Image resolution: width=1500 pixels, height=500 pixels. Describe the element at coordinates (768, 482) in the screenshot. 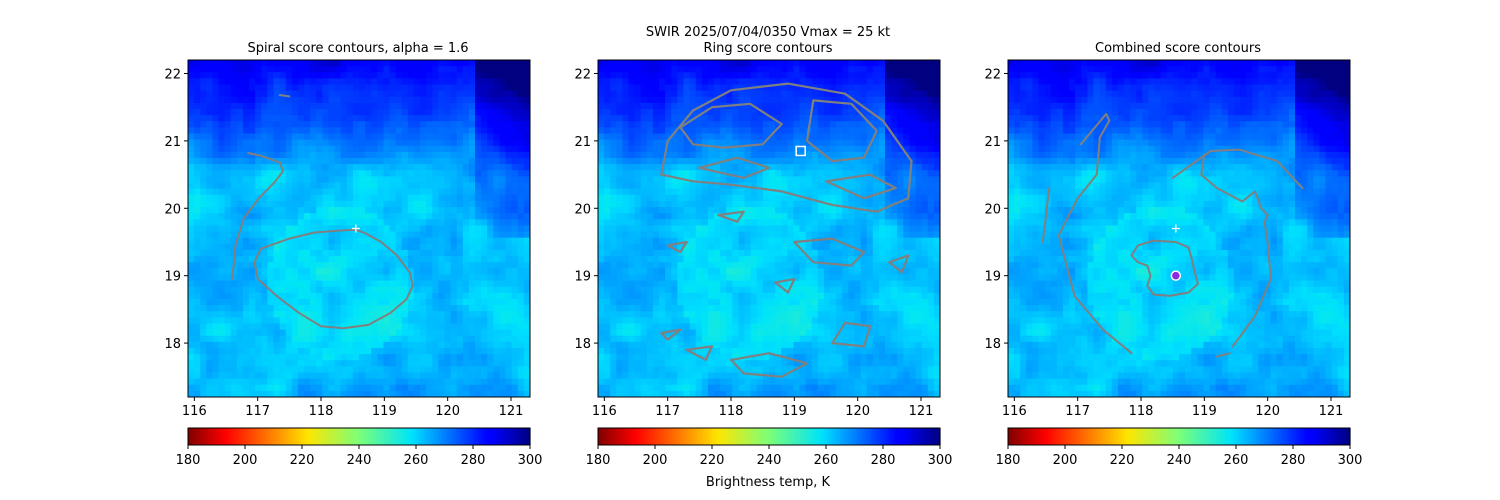

I see `colorbar-label: Brightness temp, K` at that location.